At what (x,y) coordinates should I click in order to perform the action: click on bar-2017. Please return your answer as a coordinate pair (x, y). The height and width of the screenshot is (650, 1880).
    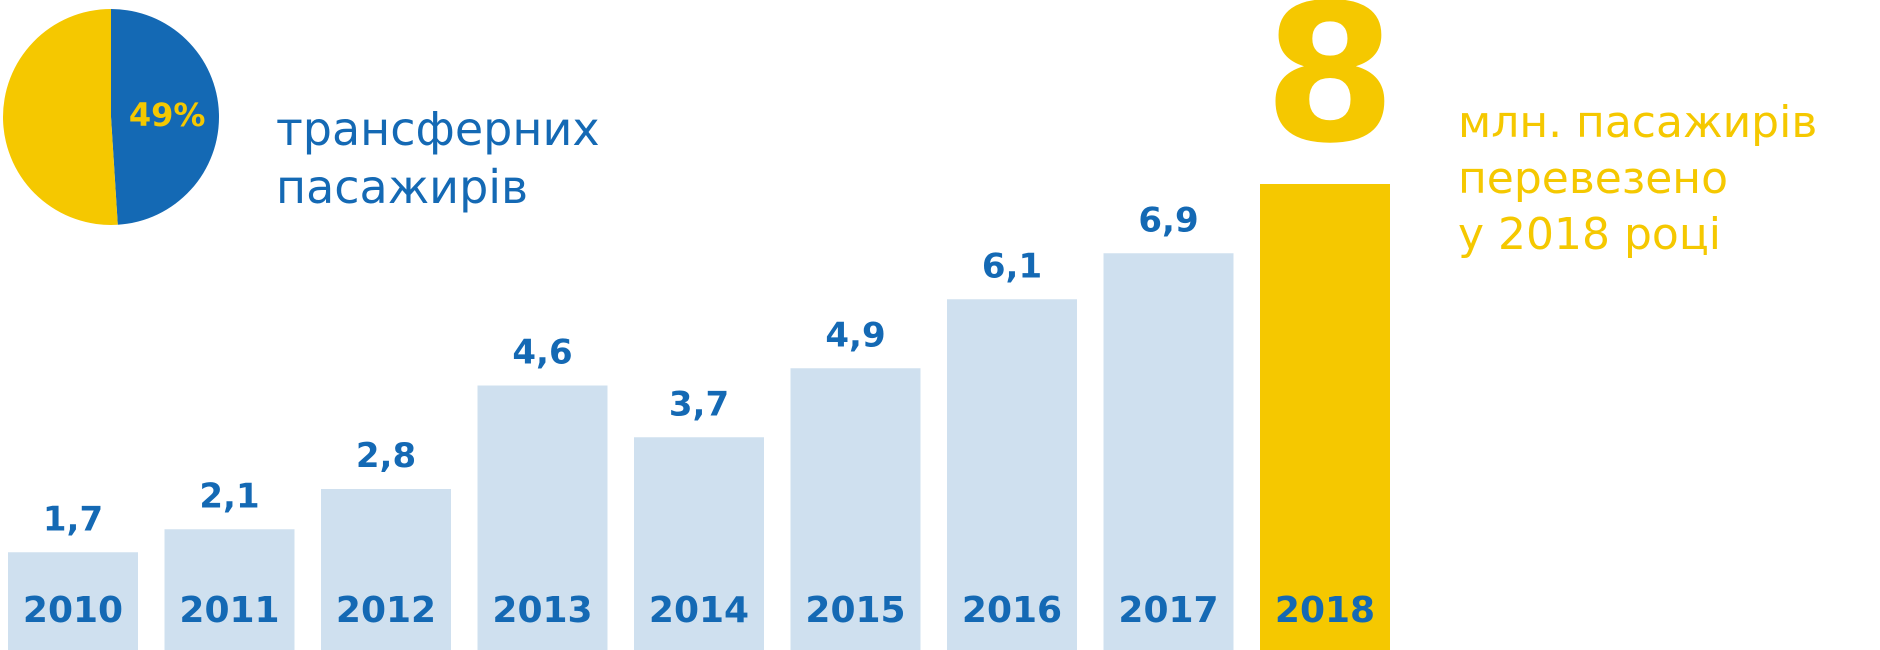
    Looking at the image, I should click on (1168, 451).